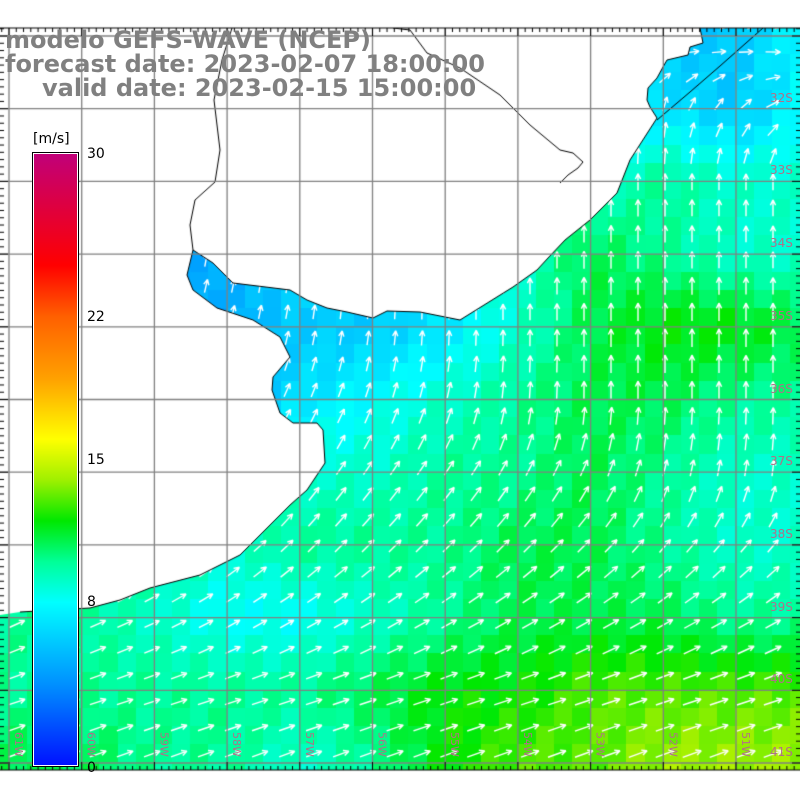 This screenshot has height=800, width=800. I want to click on colorbar-label: 30, so click(96, 154).